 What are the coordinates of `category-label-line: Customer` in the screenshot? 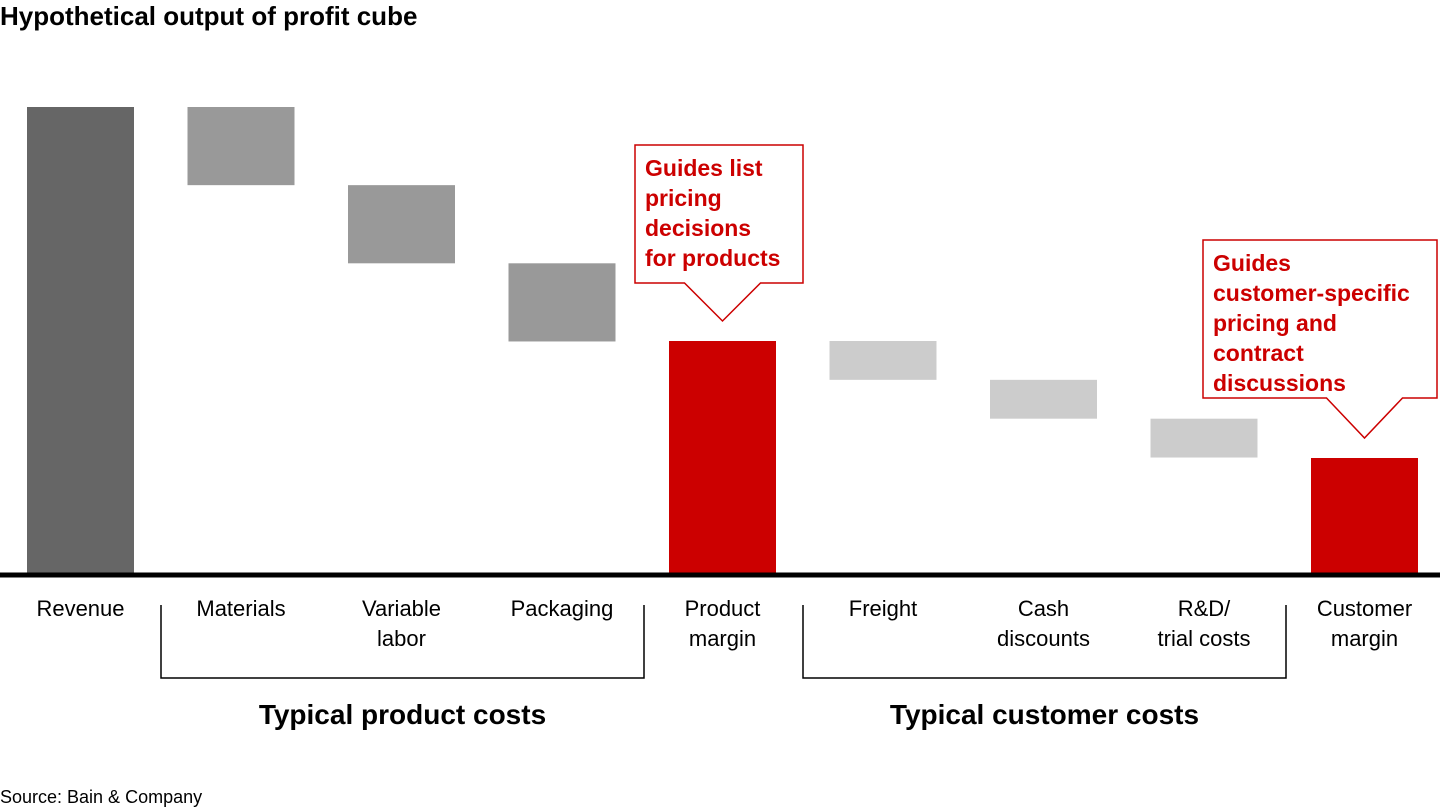 It's located at (1364, 608).